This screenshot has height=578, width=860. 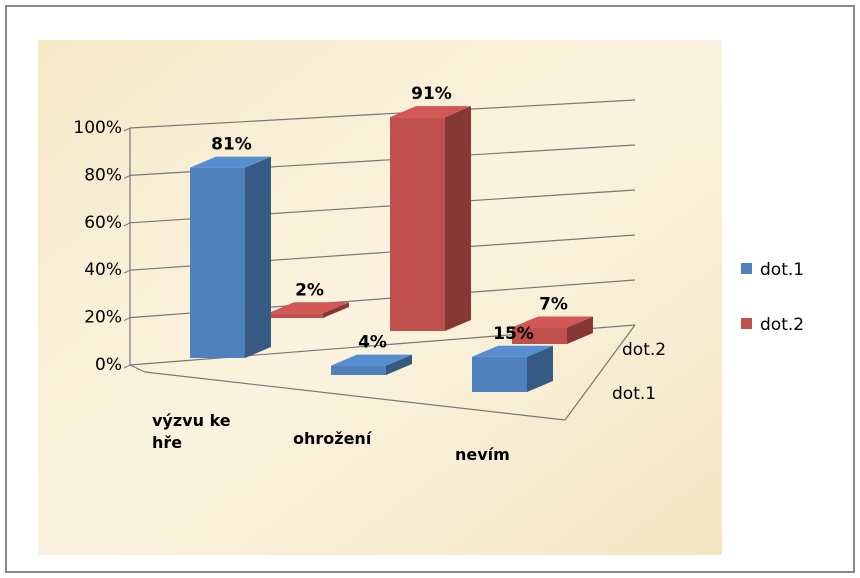 What do you see at coordinates (191, 431) in the screenshot?
I see `x-tick-label: výzvu ke hře` at bounding box center [191, 431].